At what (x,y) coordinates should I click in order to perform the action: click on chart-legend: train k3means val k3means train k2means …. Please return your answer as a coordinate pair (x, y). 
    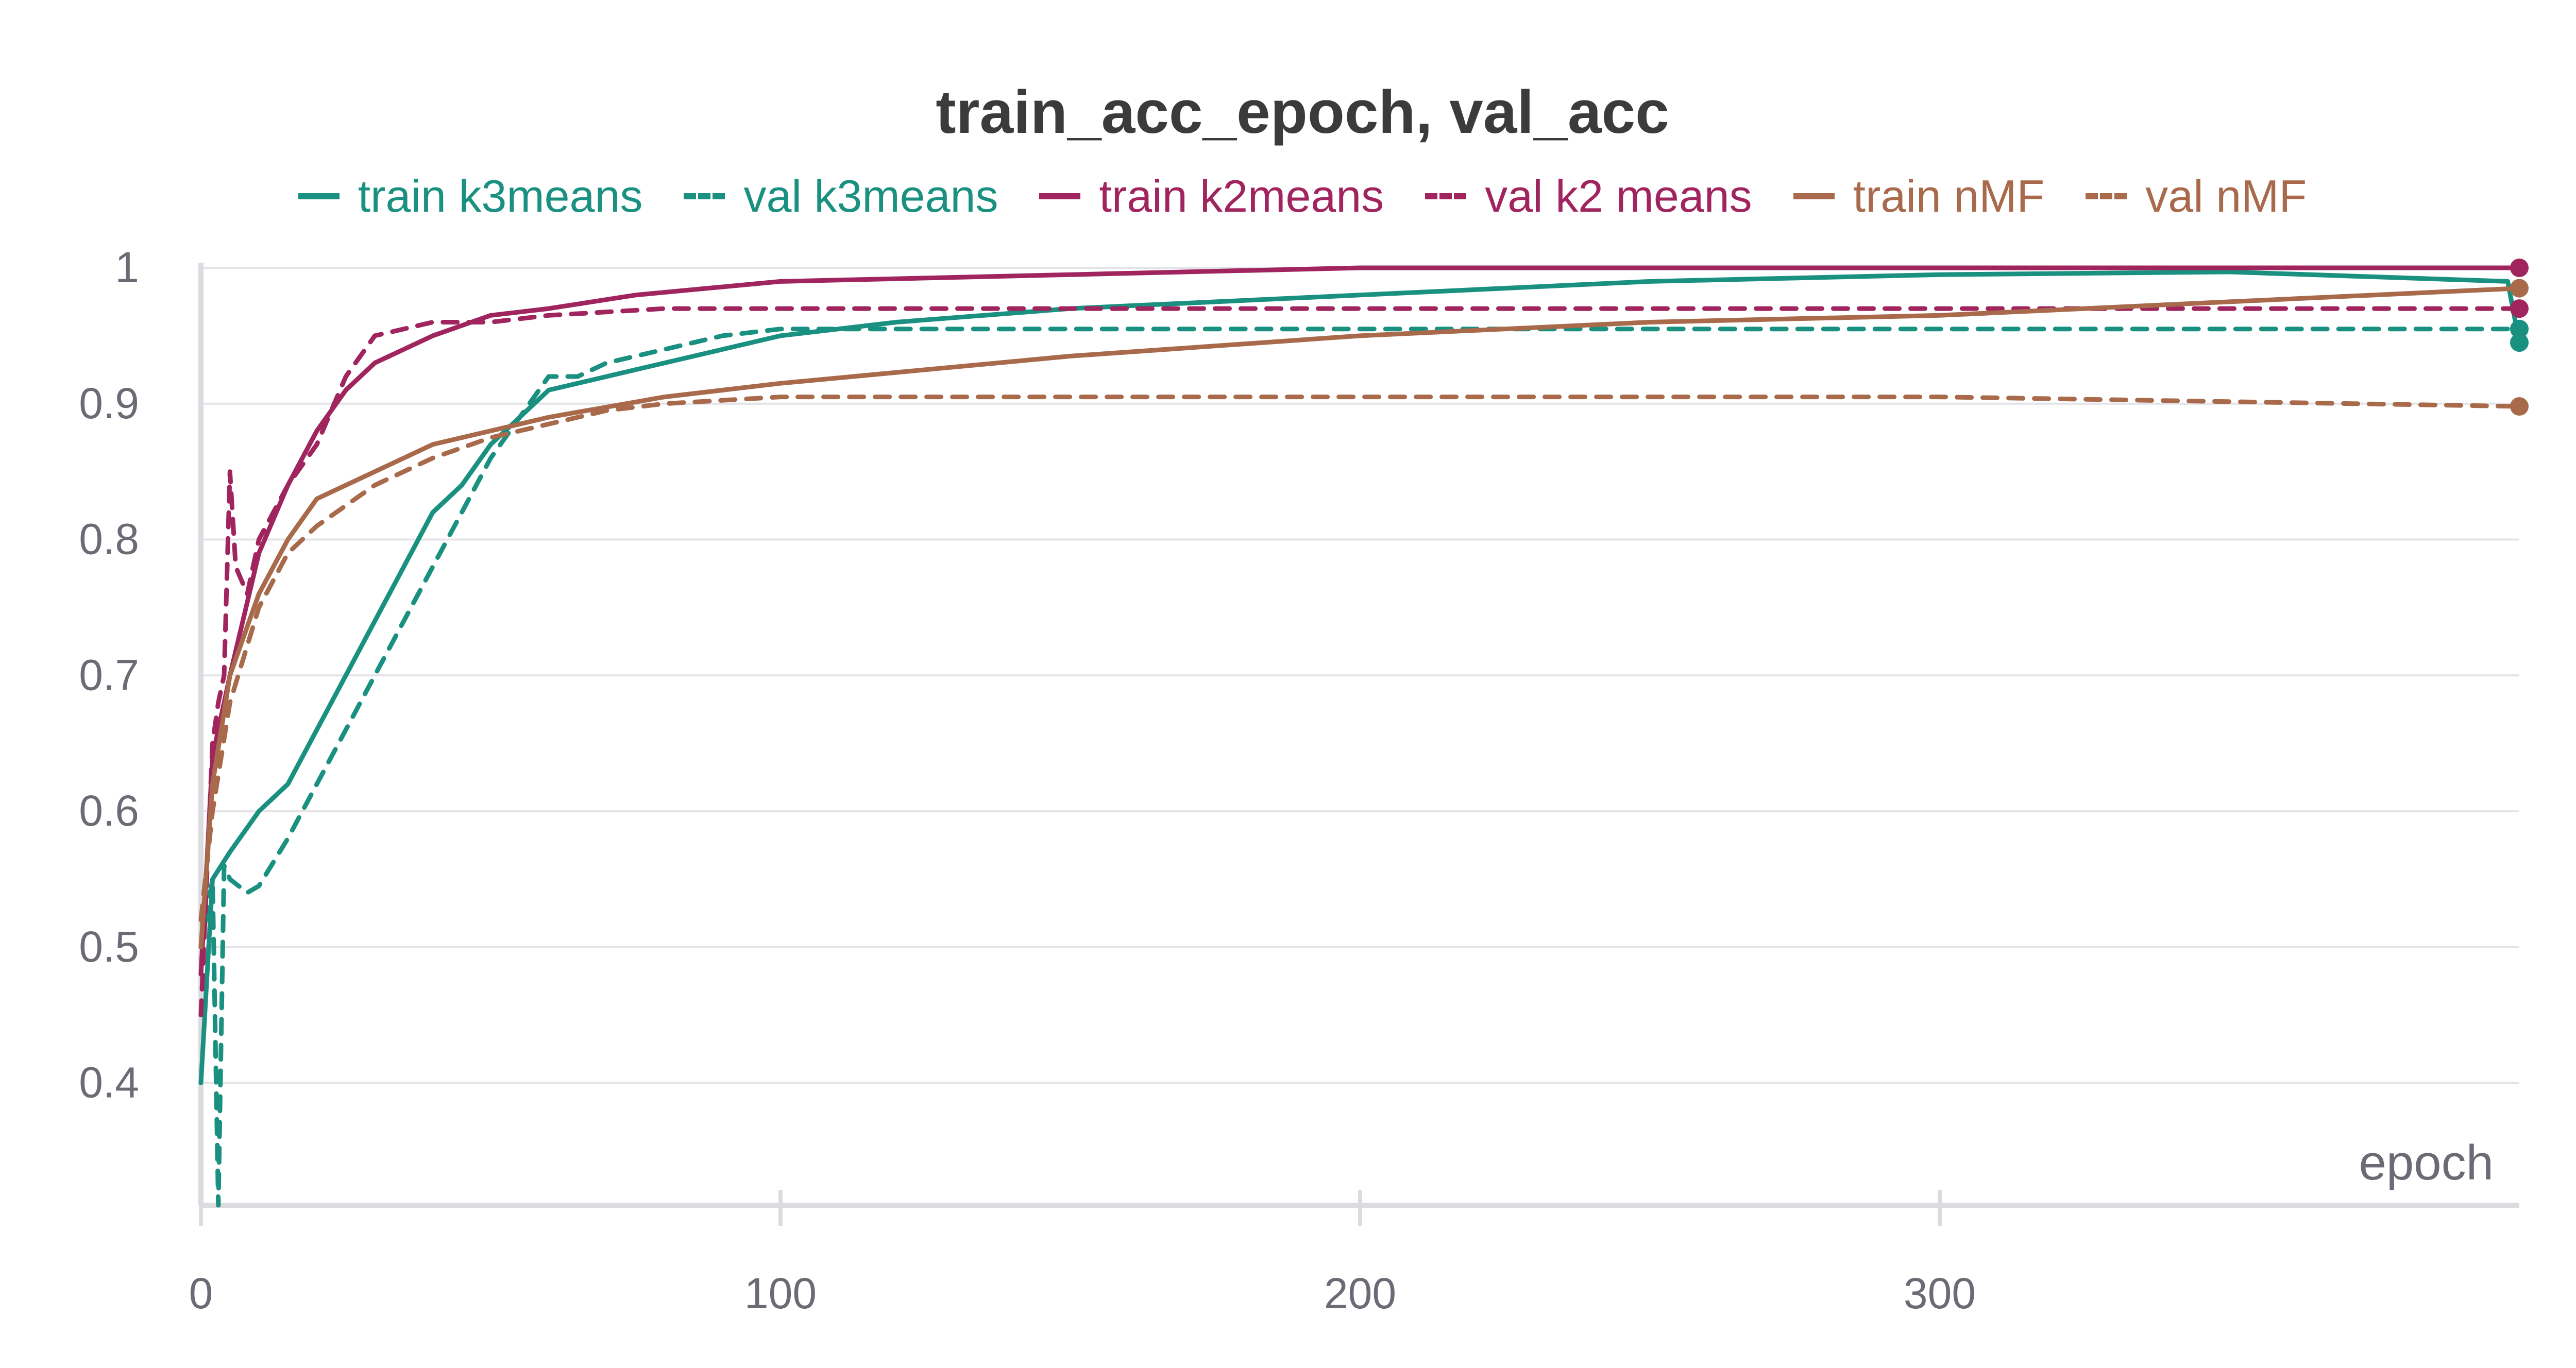
    Looking at the image, I should click on (1288, 196).